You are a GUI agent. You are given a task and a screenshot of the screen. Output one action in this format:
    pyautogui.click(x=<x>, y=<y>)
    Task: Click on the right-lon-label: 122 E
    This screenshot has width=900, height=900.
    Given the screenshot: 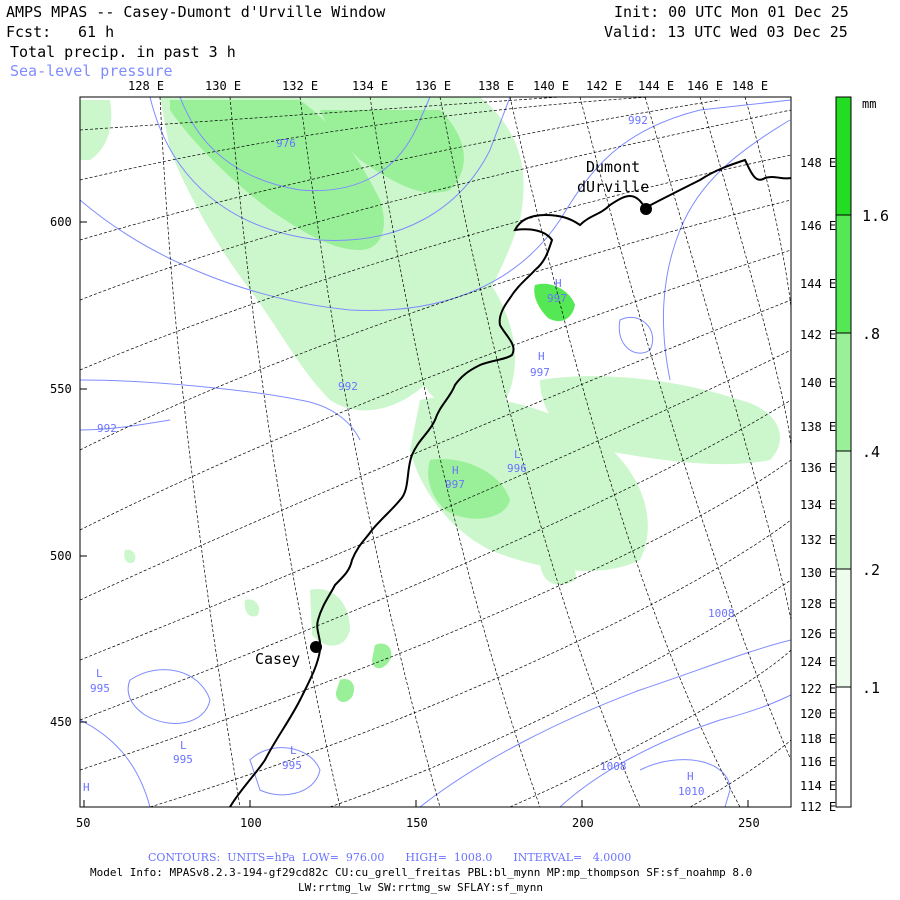 What is the action you would take?
    pyautogui.click(x=818, y=689)
    